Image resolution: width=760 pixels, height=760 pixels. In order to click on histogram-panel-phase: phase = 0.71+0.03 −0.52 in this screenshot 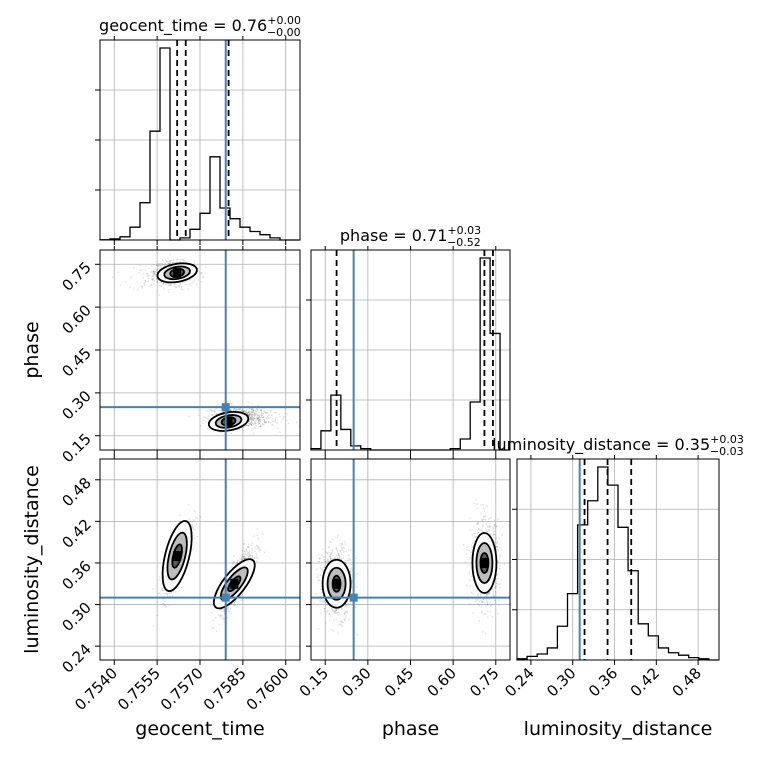, I will do `click(408, 339)`.